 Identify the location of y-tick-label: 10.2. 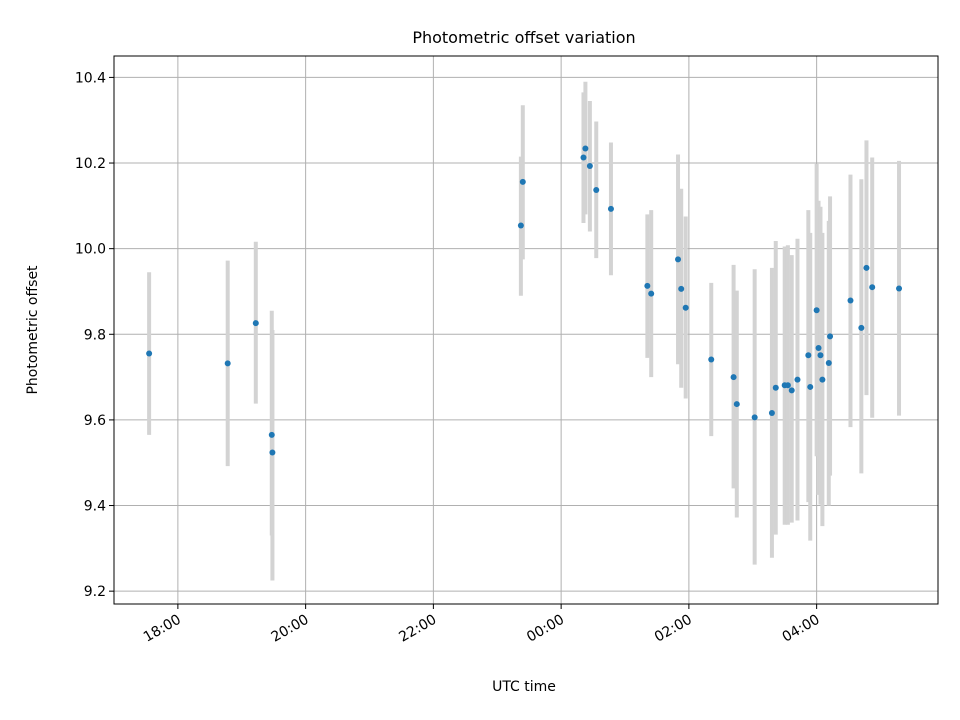
(90, 164).